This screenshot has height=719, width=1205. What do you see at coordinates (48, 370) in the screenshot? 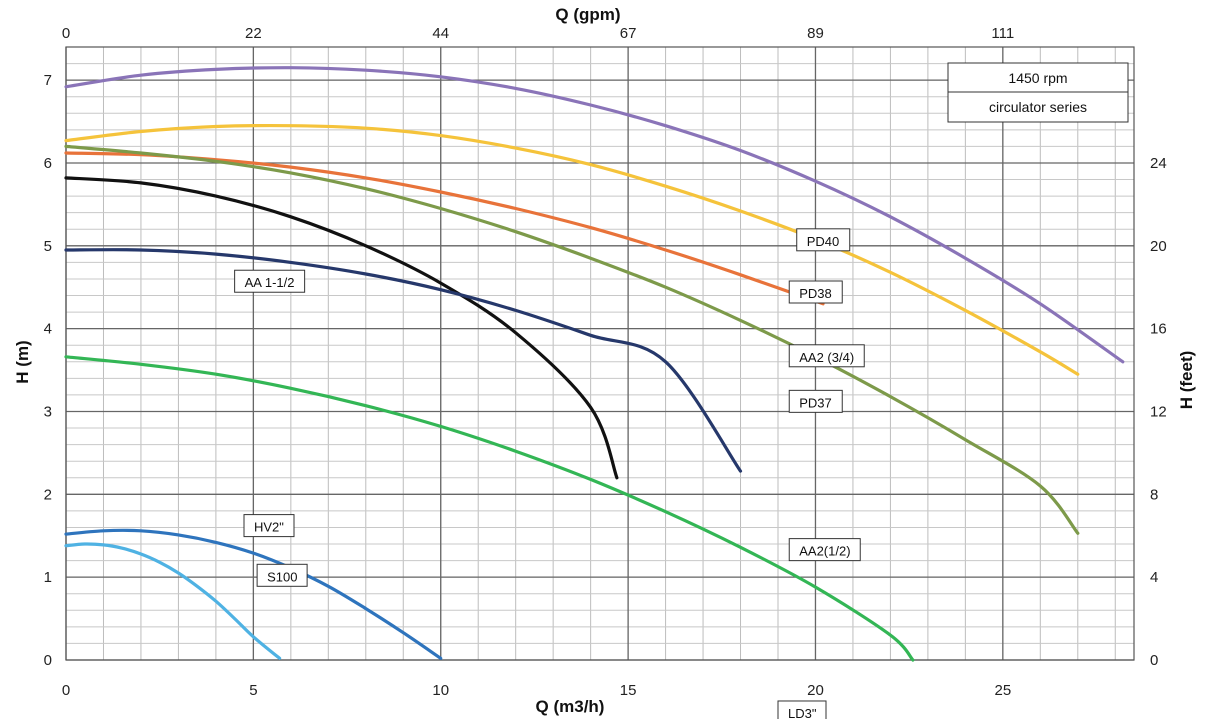
I see `y-axis-ticks: 0 1 2 3 4 5 6 7` at bounding box center [48, 370].